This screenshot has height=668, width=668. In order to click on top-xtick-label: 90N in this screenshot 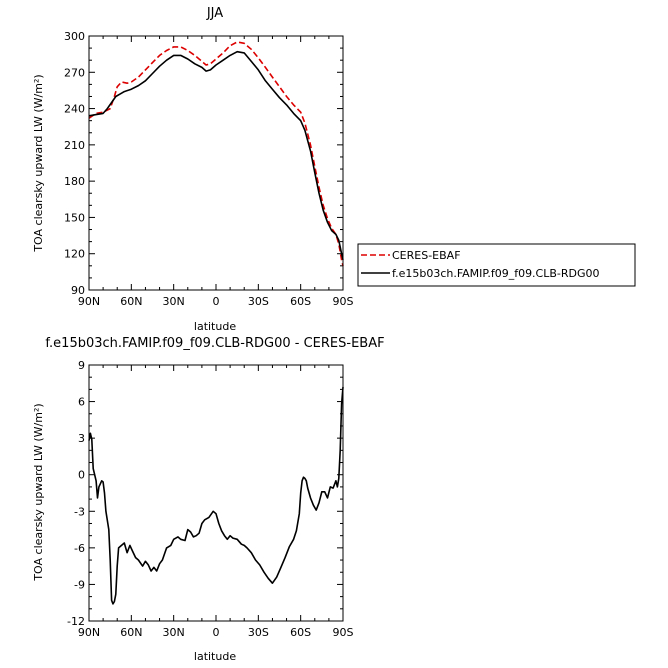, I will do `click(89, 301)`.